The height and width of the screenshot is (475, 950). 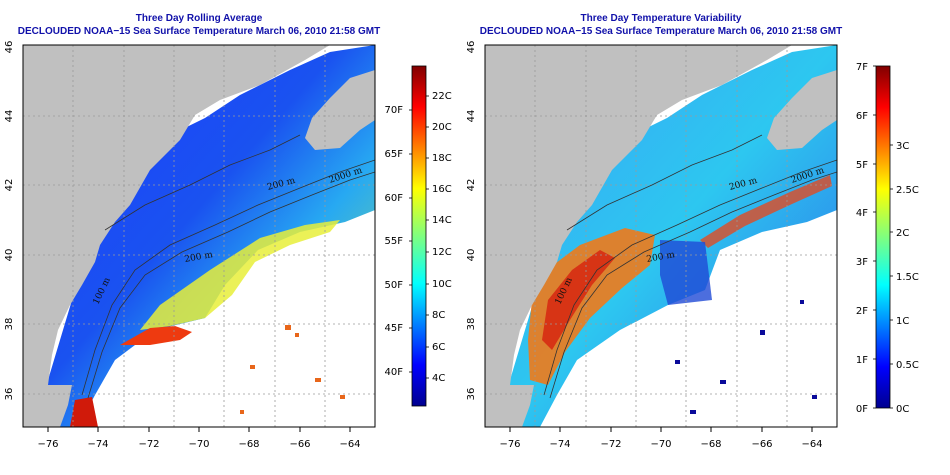 What do you see at coordinates (438, 378) in the screenshot?
I see `colorbar-c-label: 4C` at bounding box center [438, 378].